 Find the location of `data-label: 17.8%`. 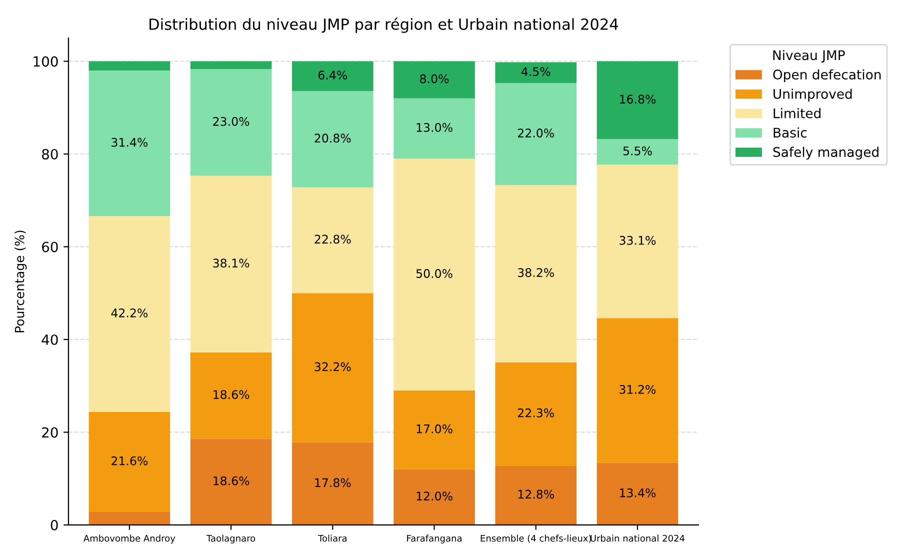

data-label: 17.8% is located at coordinates (333, 483).